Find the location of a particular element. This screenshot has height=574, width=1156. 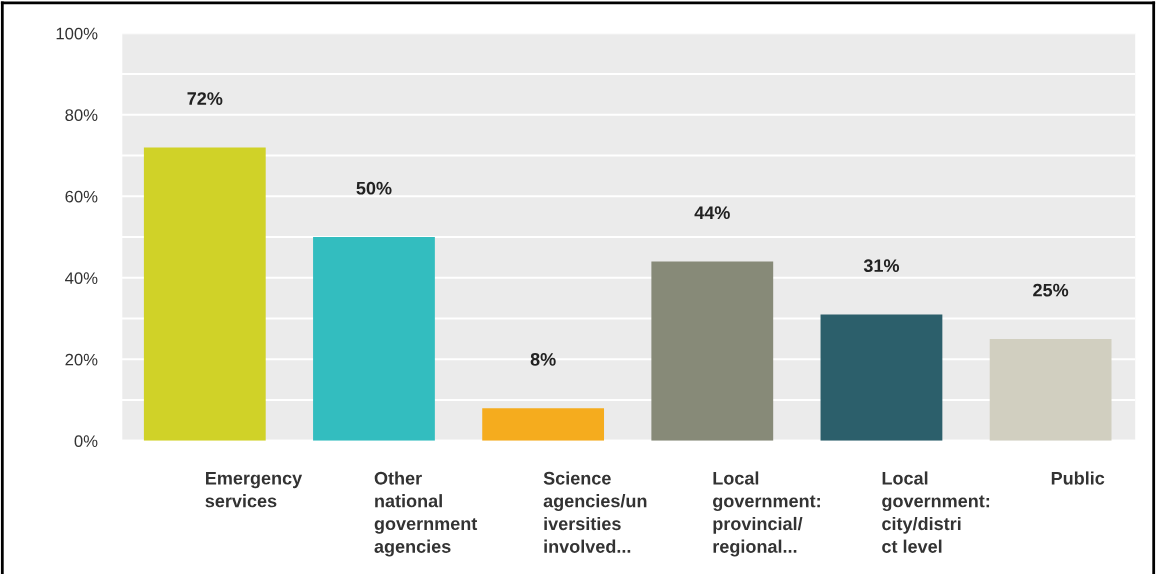

x-tick-label: Other national government agencies is located at coordinates (426, 514).